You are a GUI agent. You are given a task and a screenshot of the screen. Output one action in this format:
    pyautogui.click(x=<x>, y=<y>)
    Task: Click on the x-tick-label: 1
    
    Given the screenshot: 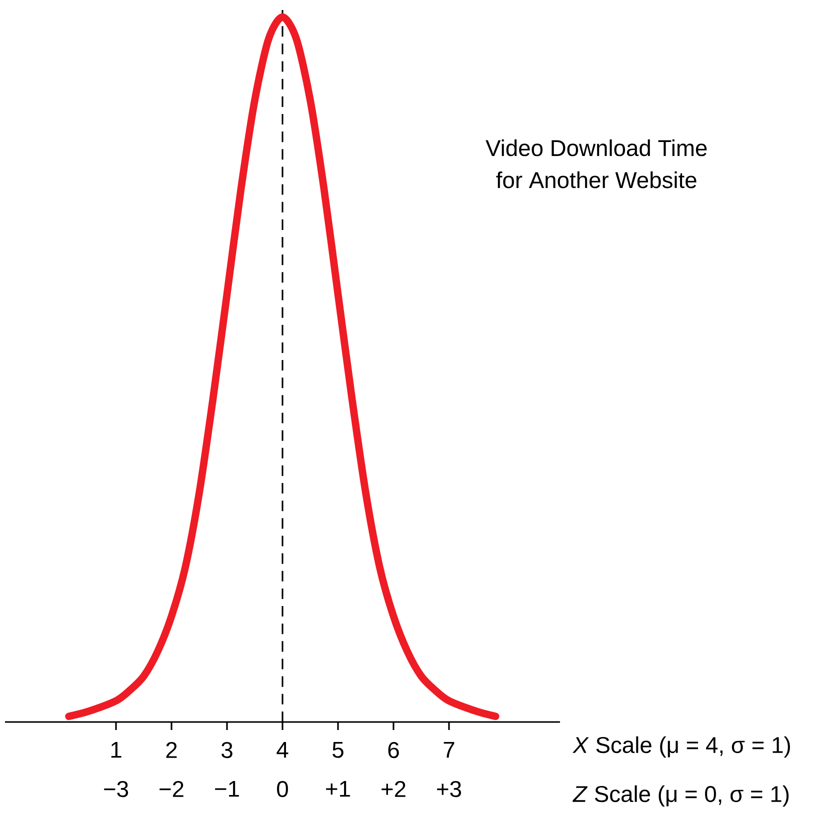 What is the action you would take?
    pyautogui.click(x=116, y=750)
    